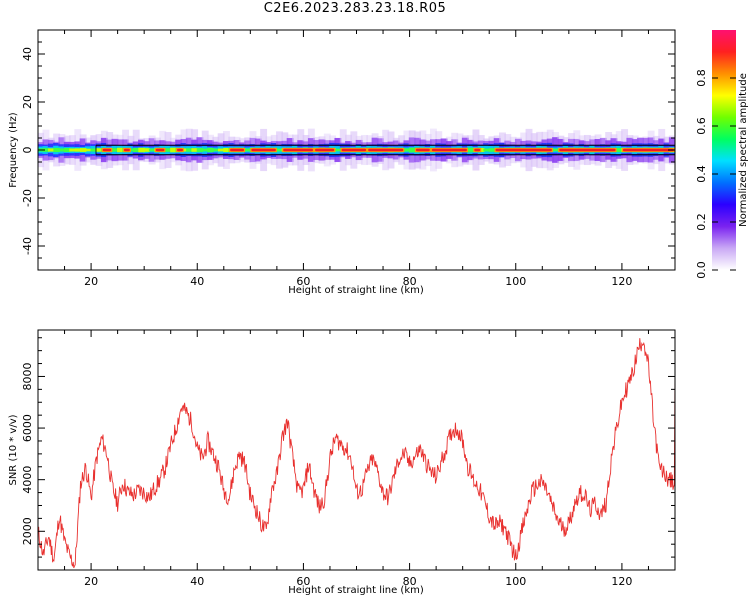 This screenshot has width=750, height=600. Describe the element at coordinates (701, 174) in the screenshot. I see `colorbar-tick-label: 0.4` at that location.